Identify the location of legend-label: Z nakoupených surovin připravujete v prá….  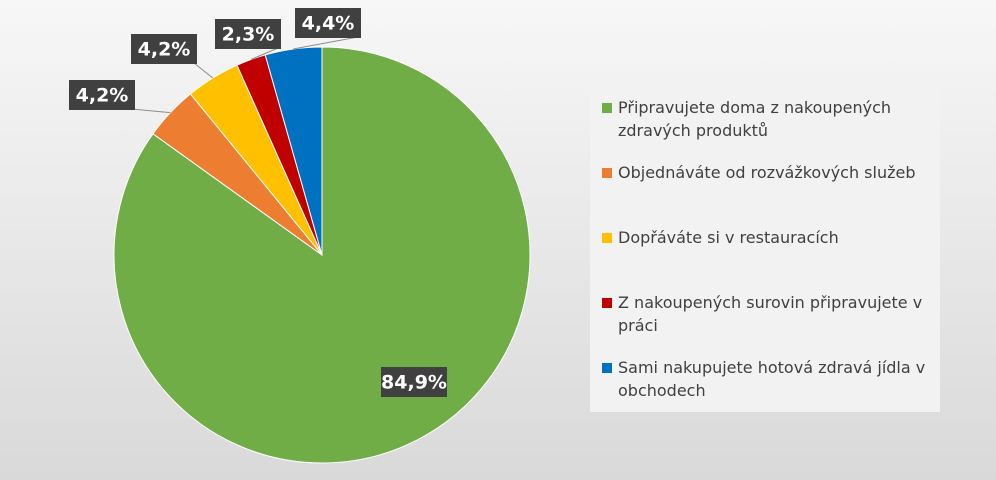
(770, 314).